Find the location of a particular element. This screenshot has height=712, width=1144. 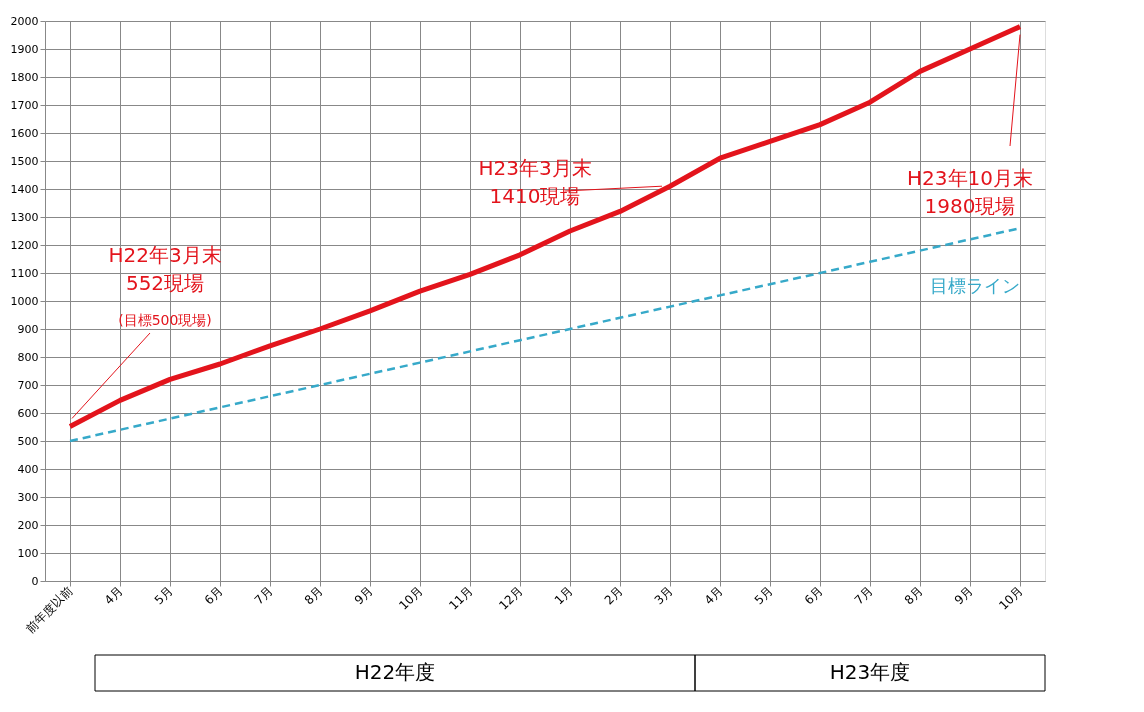

x-tick-label: 1月 is located at coordinates (563, 595).